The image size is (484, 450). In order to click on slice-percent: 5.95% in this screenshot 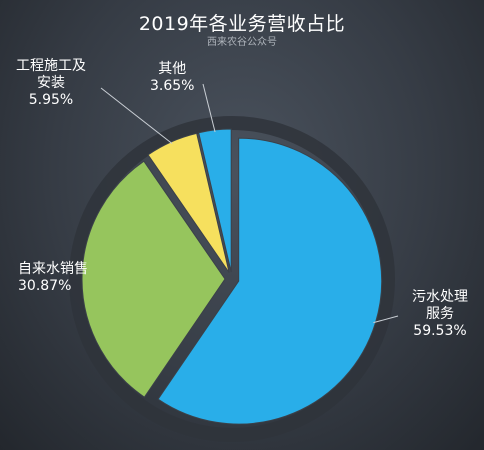, I will do `click(51, 100)`.